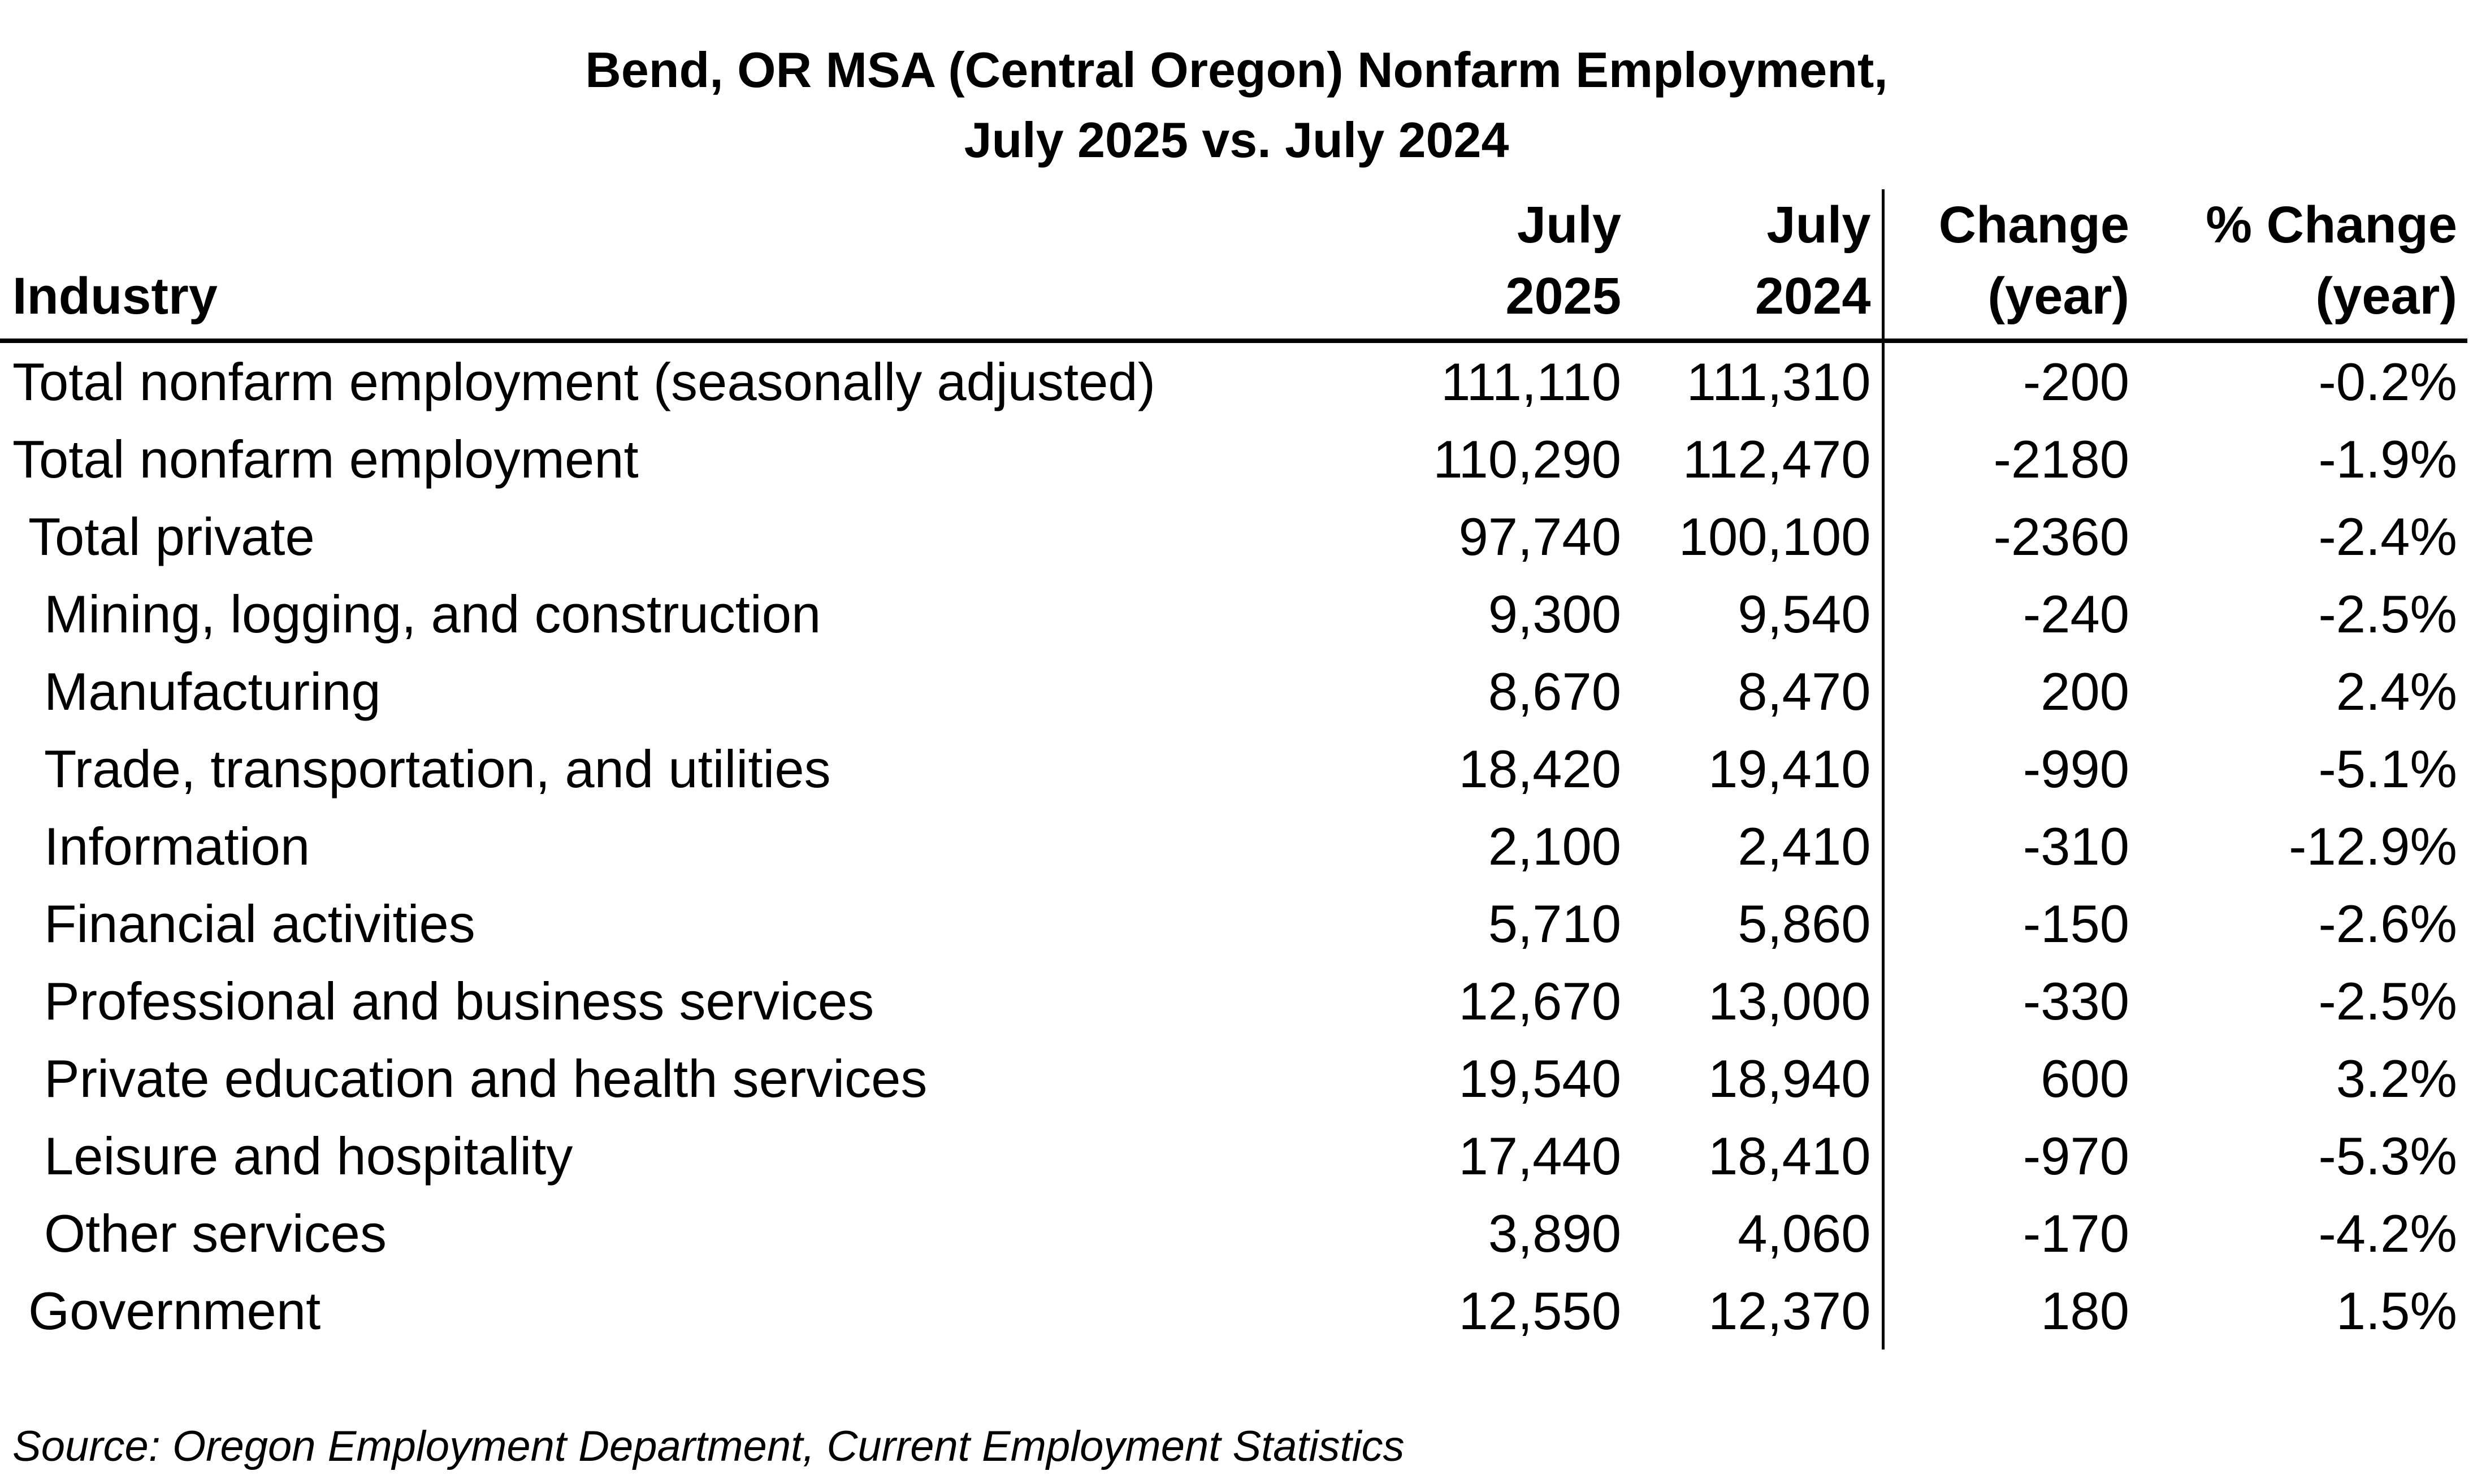  I want to click on pct-change-cell: -12.9%, so click(2373, 846).